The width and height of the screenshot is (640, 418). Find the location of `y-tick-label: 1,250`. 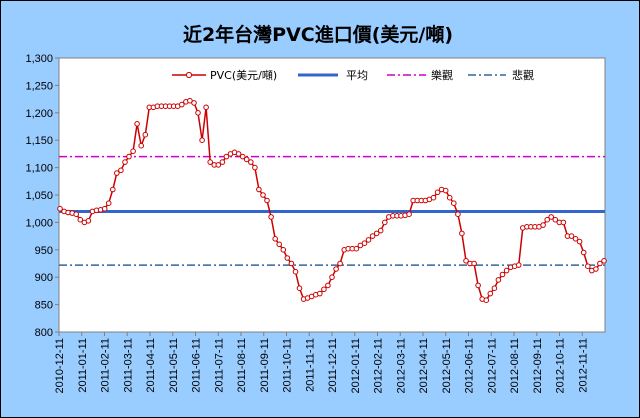

y-tick-label: 1,250 is located at coordinates (39, 86).